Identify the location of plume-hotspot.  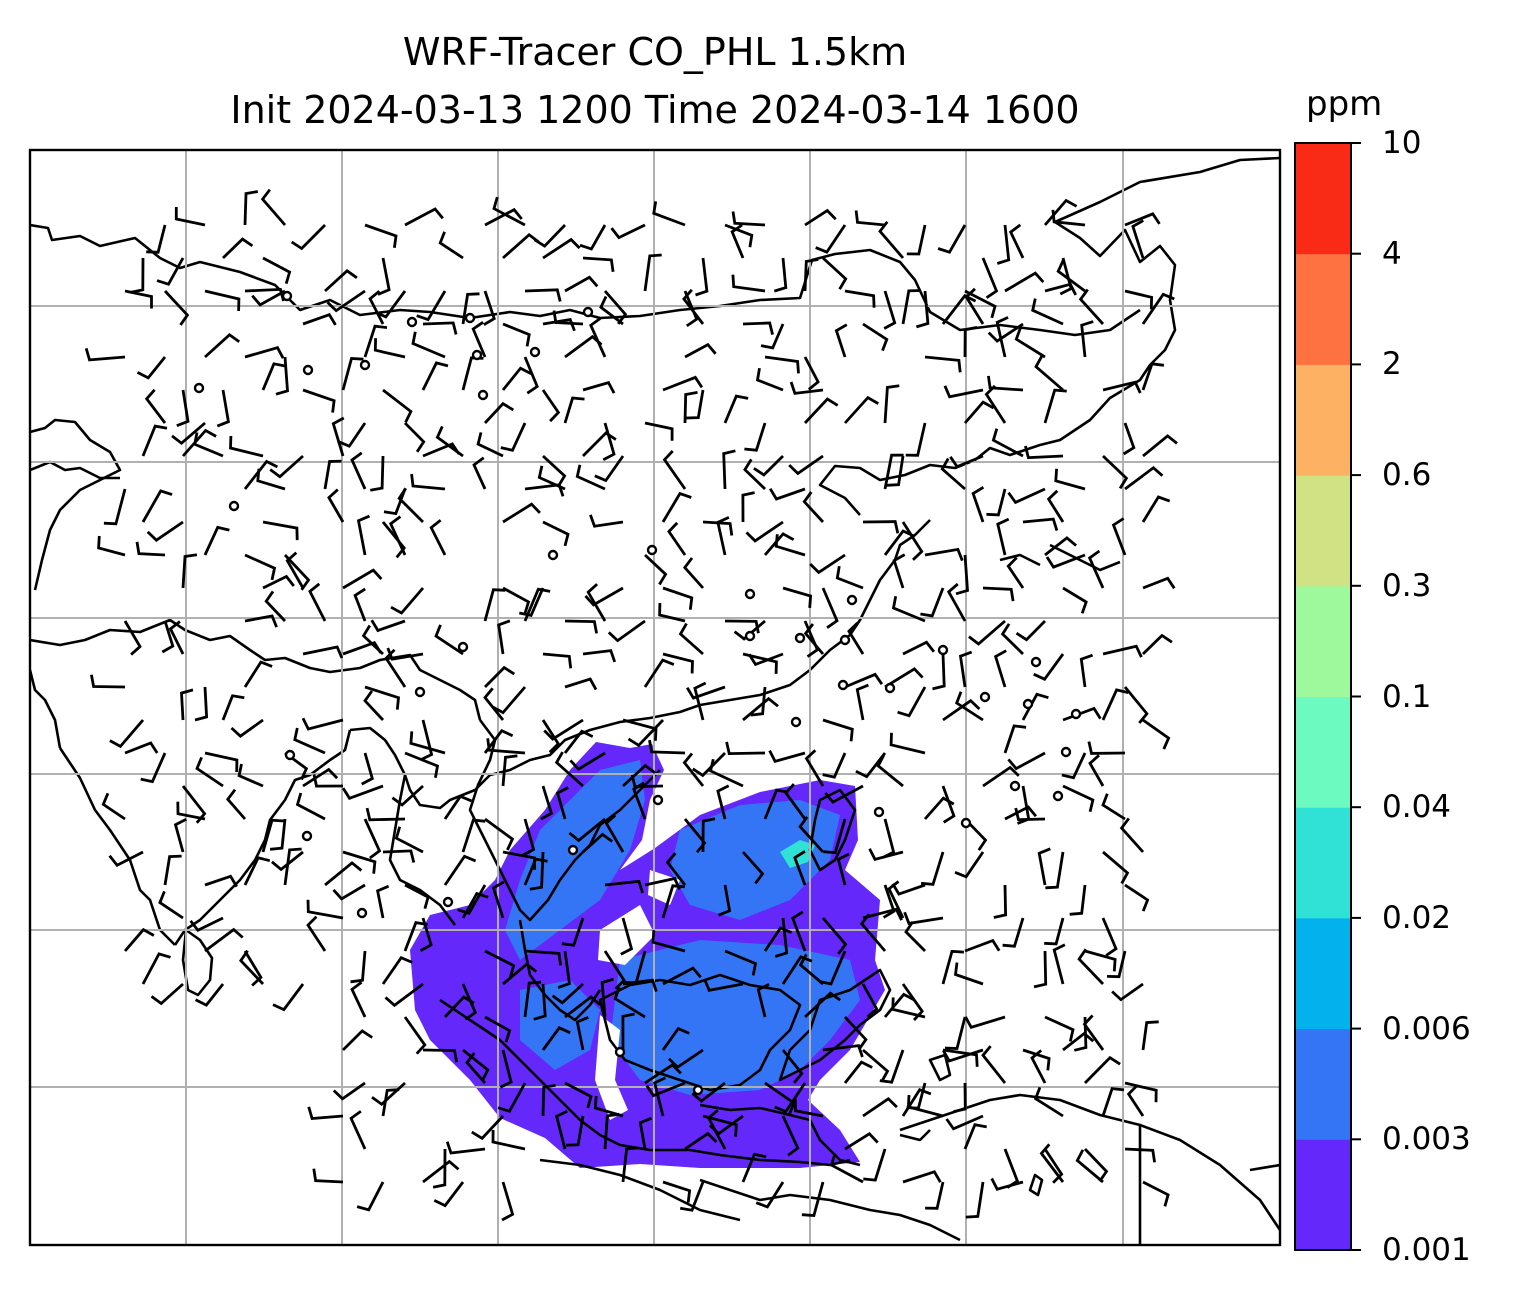
(797, 854).